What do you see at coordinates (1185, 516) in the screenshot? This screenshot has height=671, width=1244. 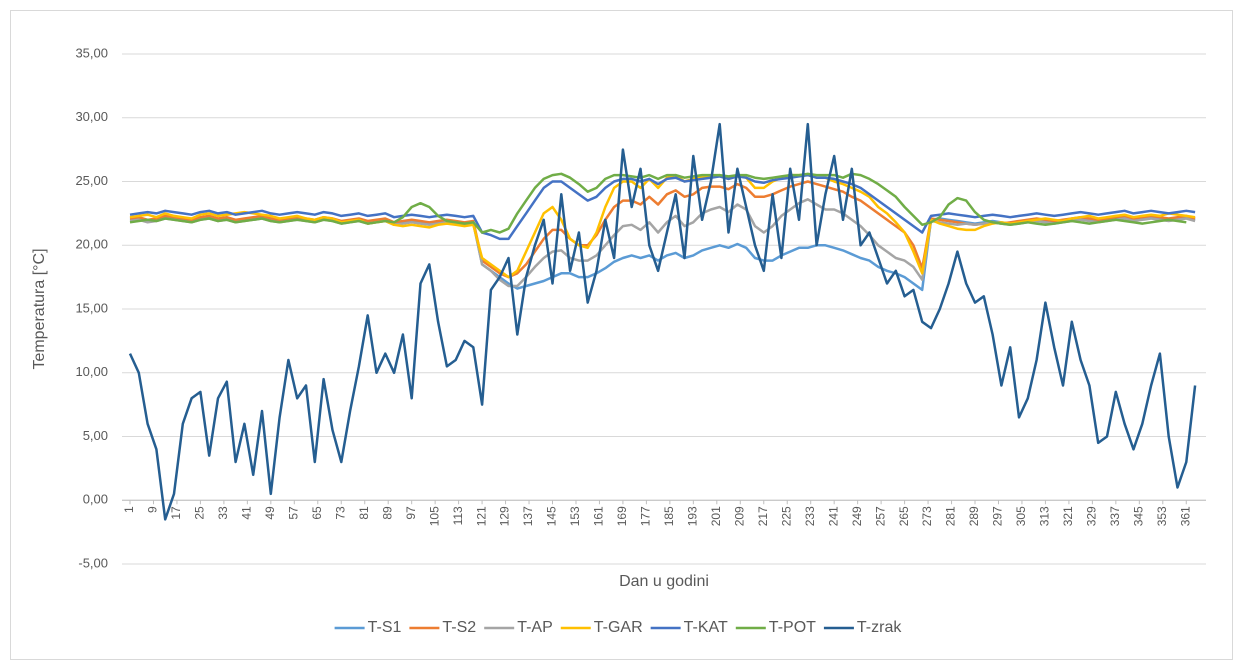 I see `x-tick-label: 361` at bounding box center [1185, 516].